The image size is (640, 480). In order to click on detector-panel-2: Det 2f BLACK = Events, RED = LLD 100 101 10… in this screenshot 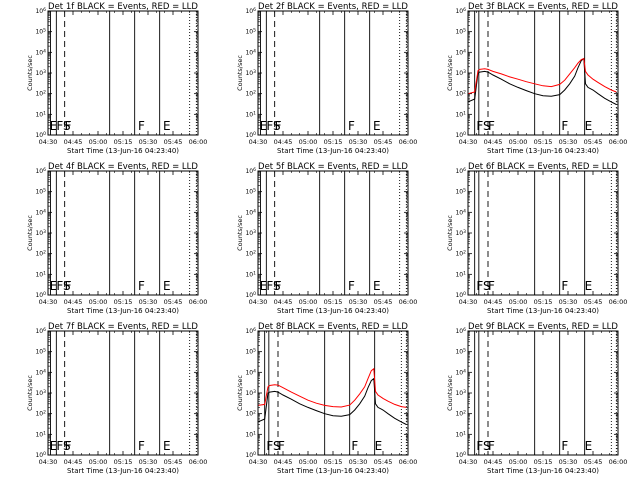, I will do `click(326, 78)`.